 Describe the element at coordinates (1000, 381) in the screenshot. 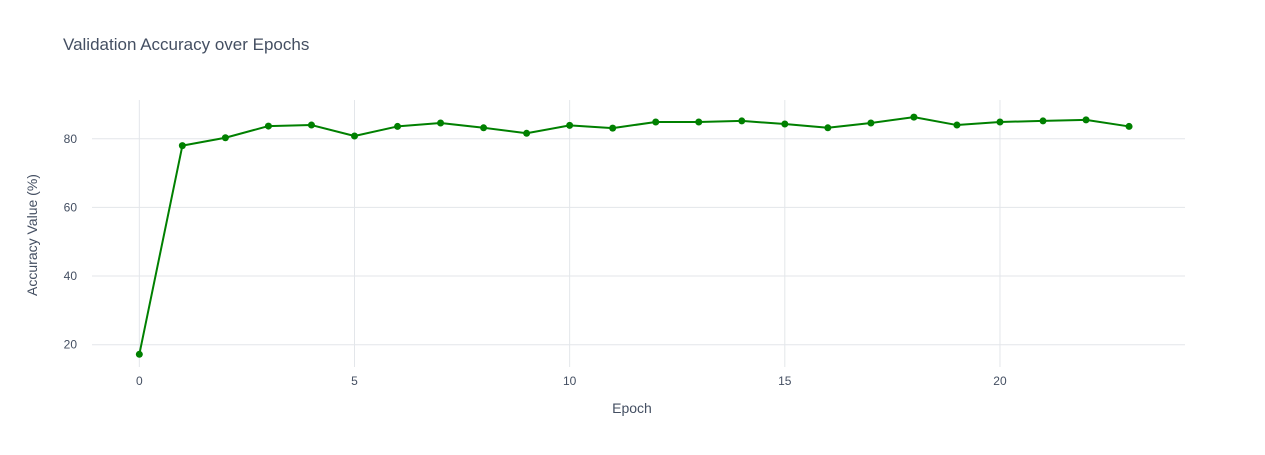

I see `x-tick-label: 20` at that location.